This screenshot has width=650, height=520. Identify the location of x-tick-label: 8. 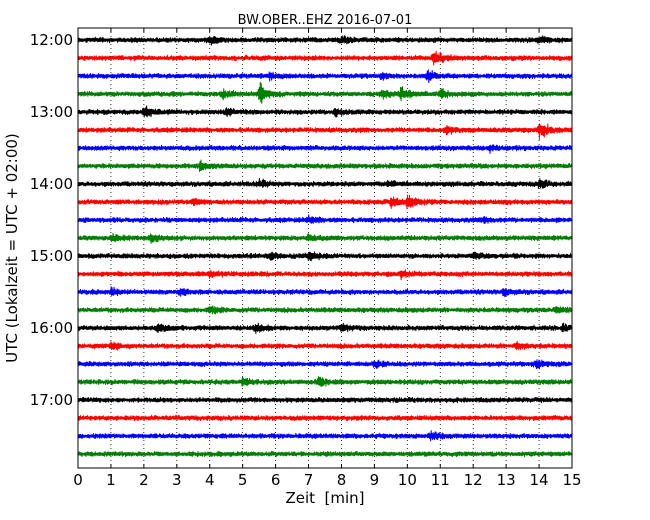
(342, 480).